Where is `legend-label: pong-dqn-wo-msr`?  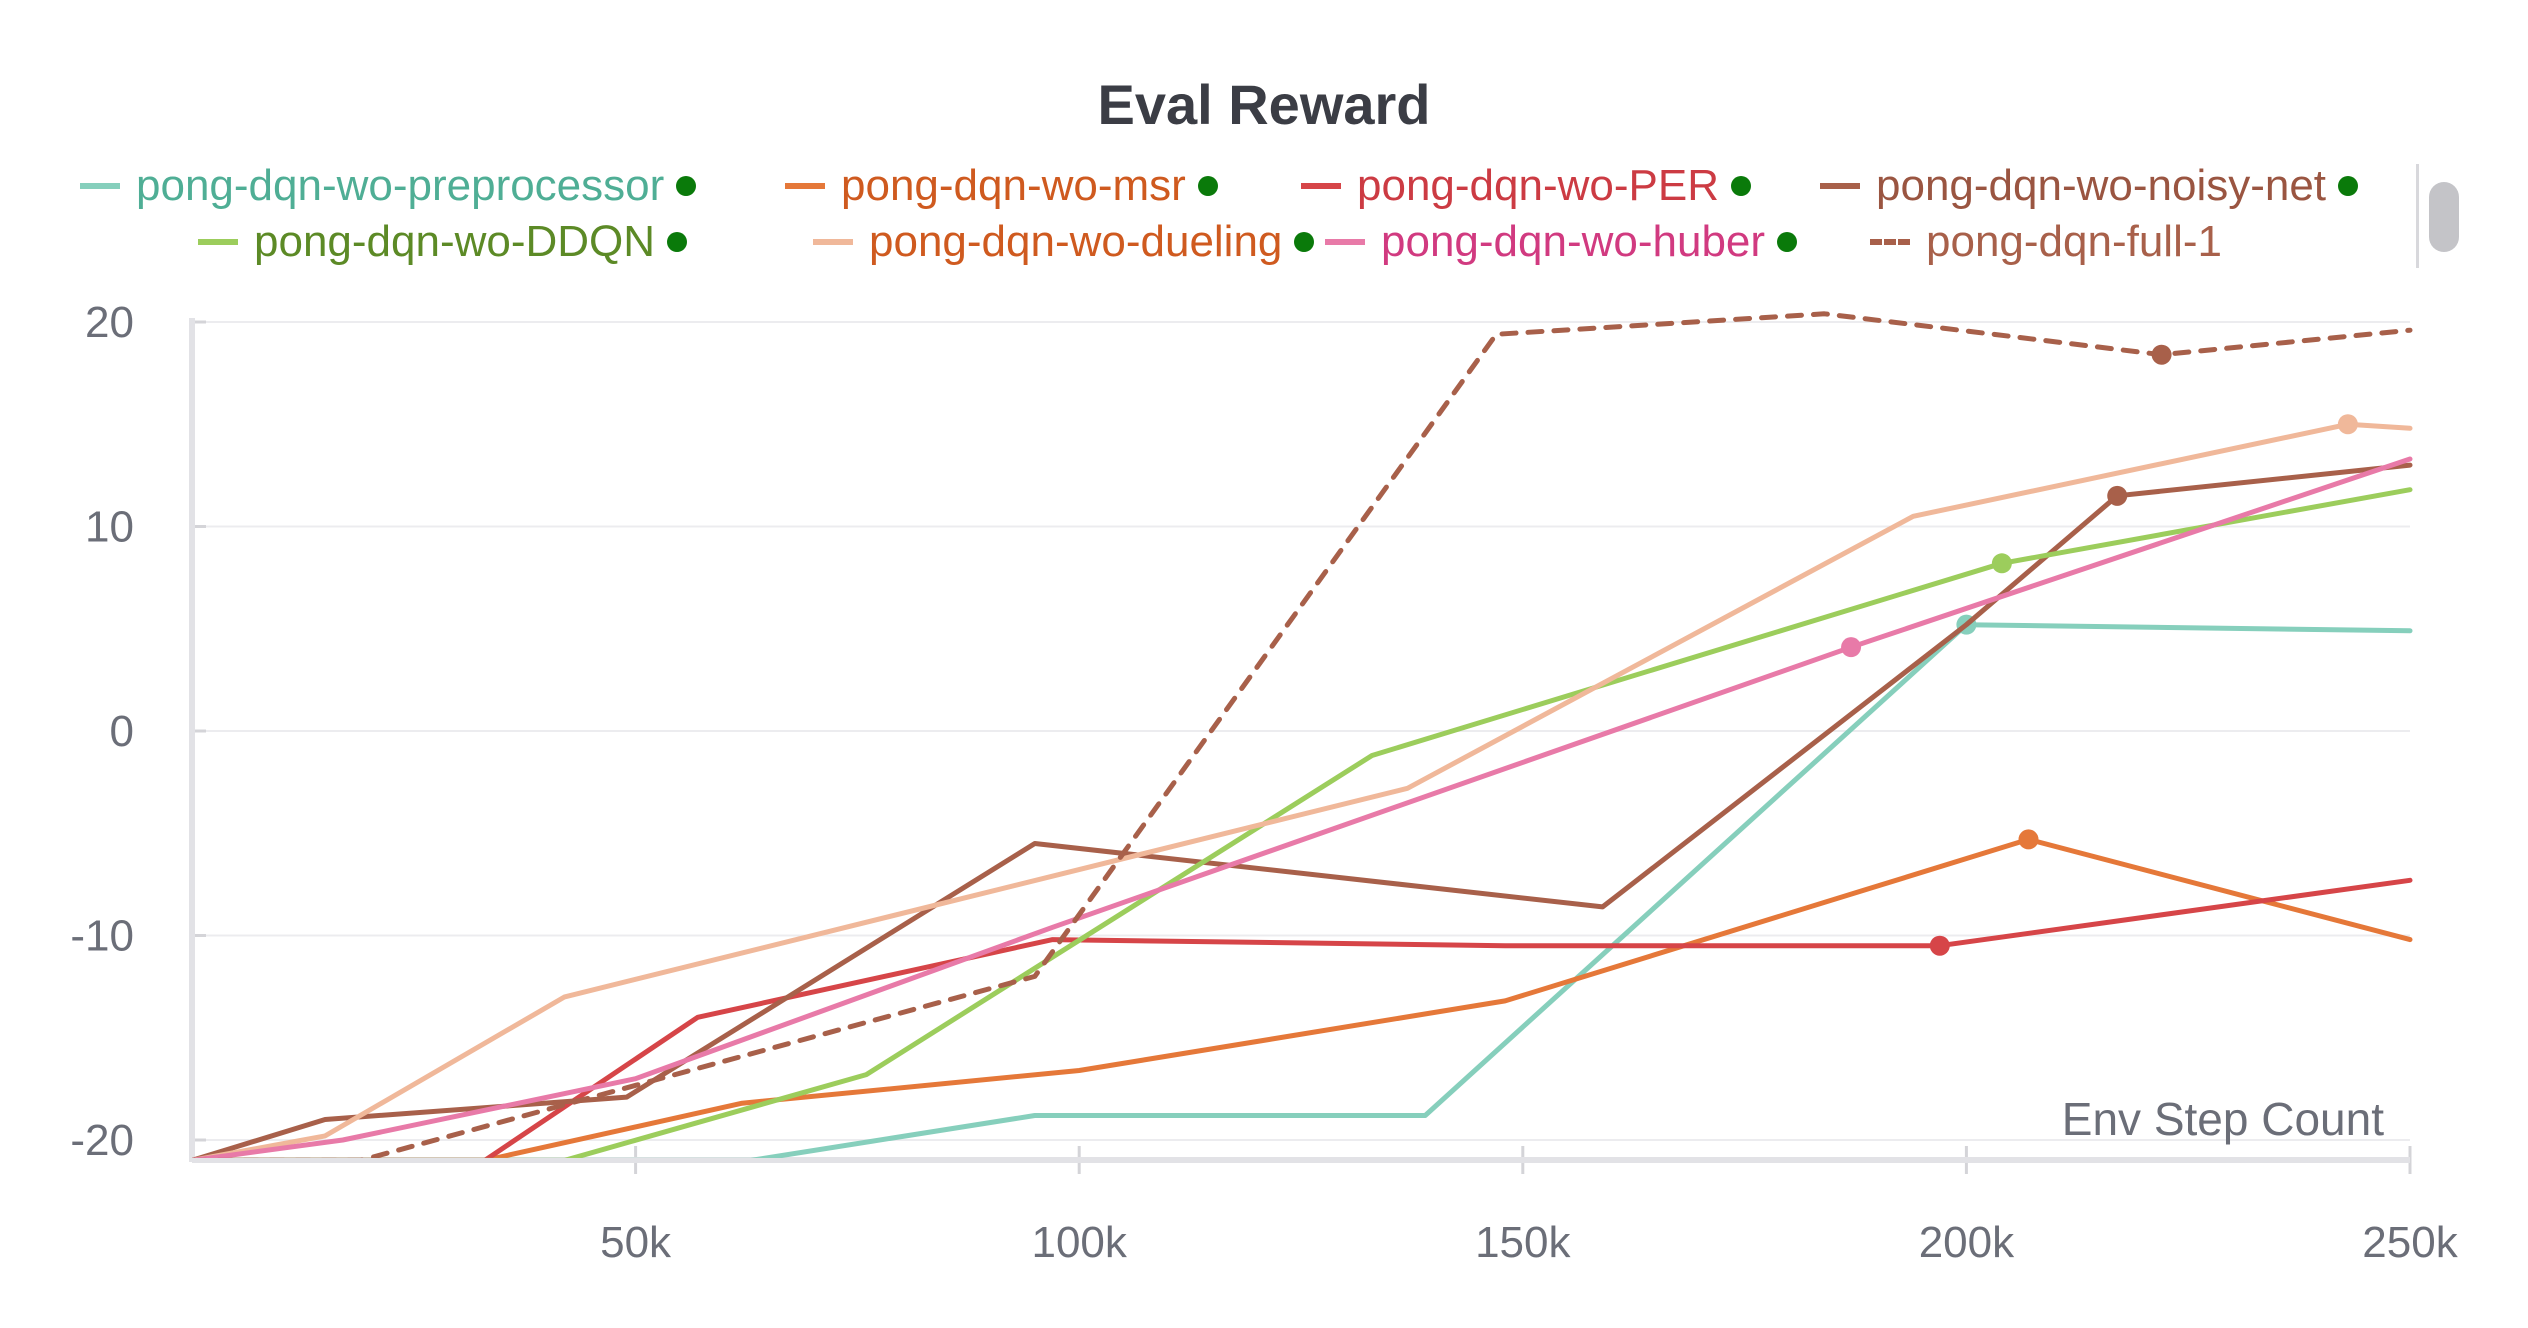 legend-label: pong-dqn-wo-msr is located at coordinates (1013, 185).